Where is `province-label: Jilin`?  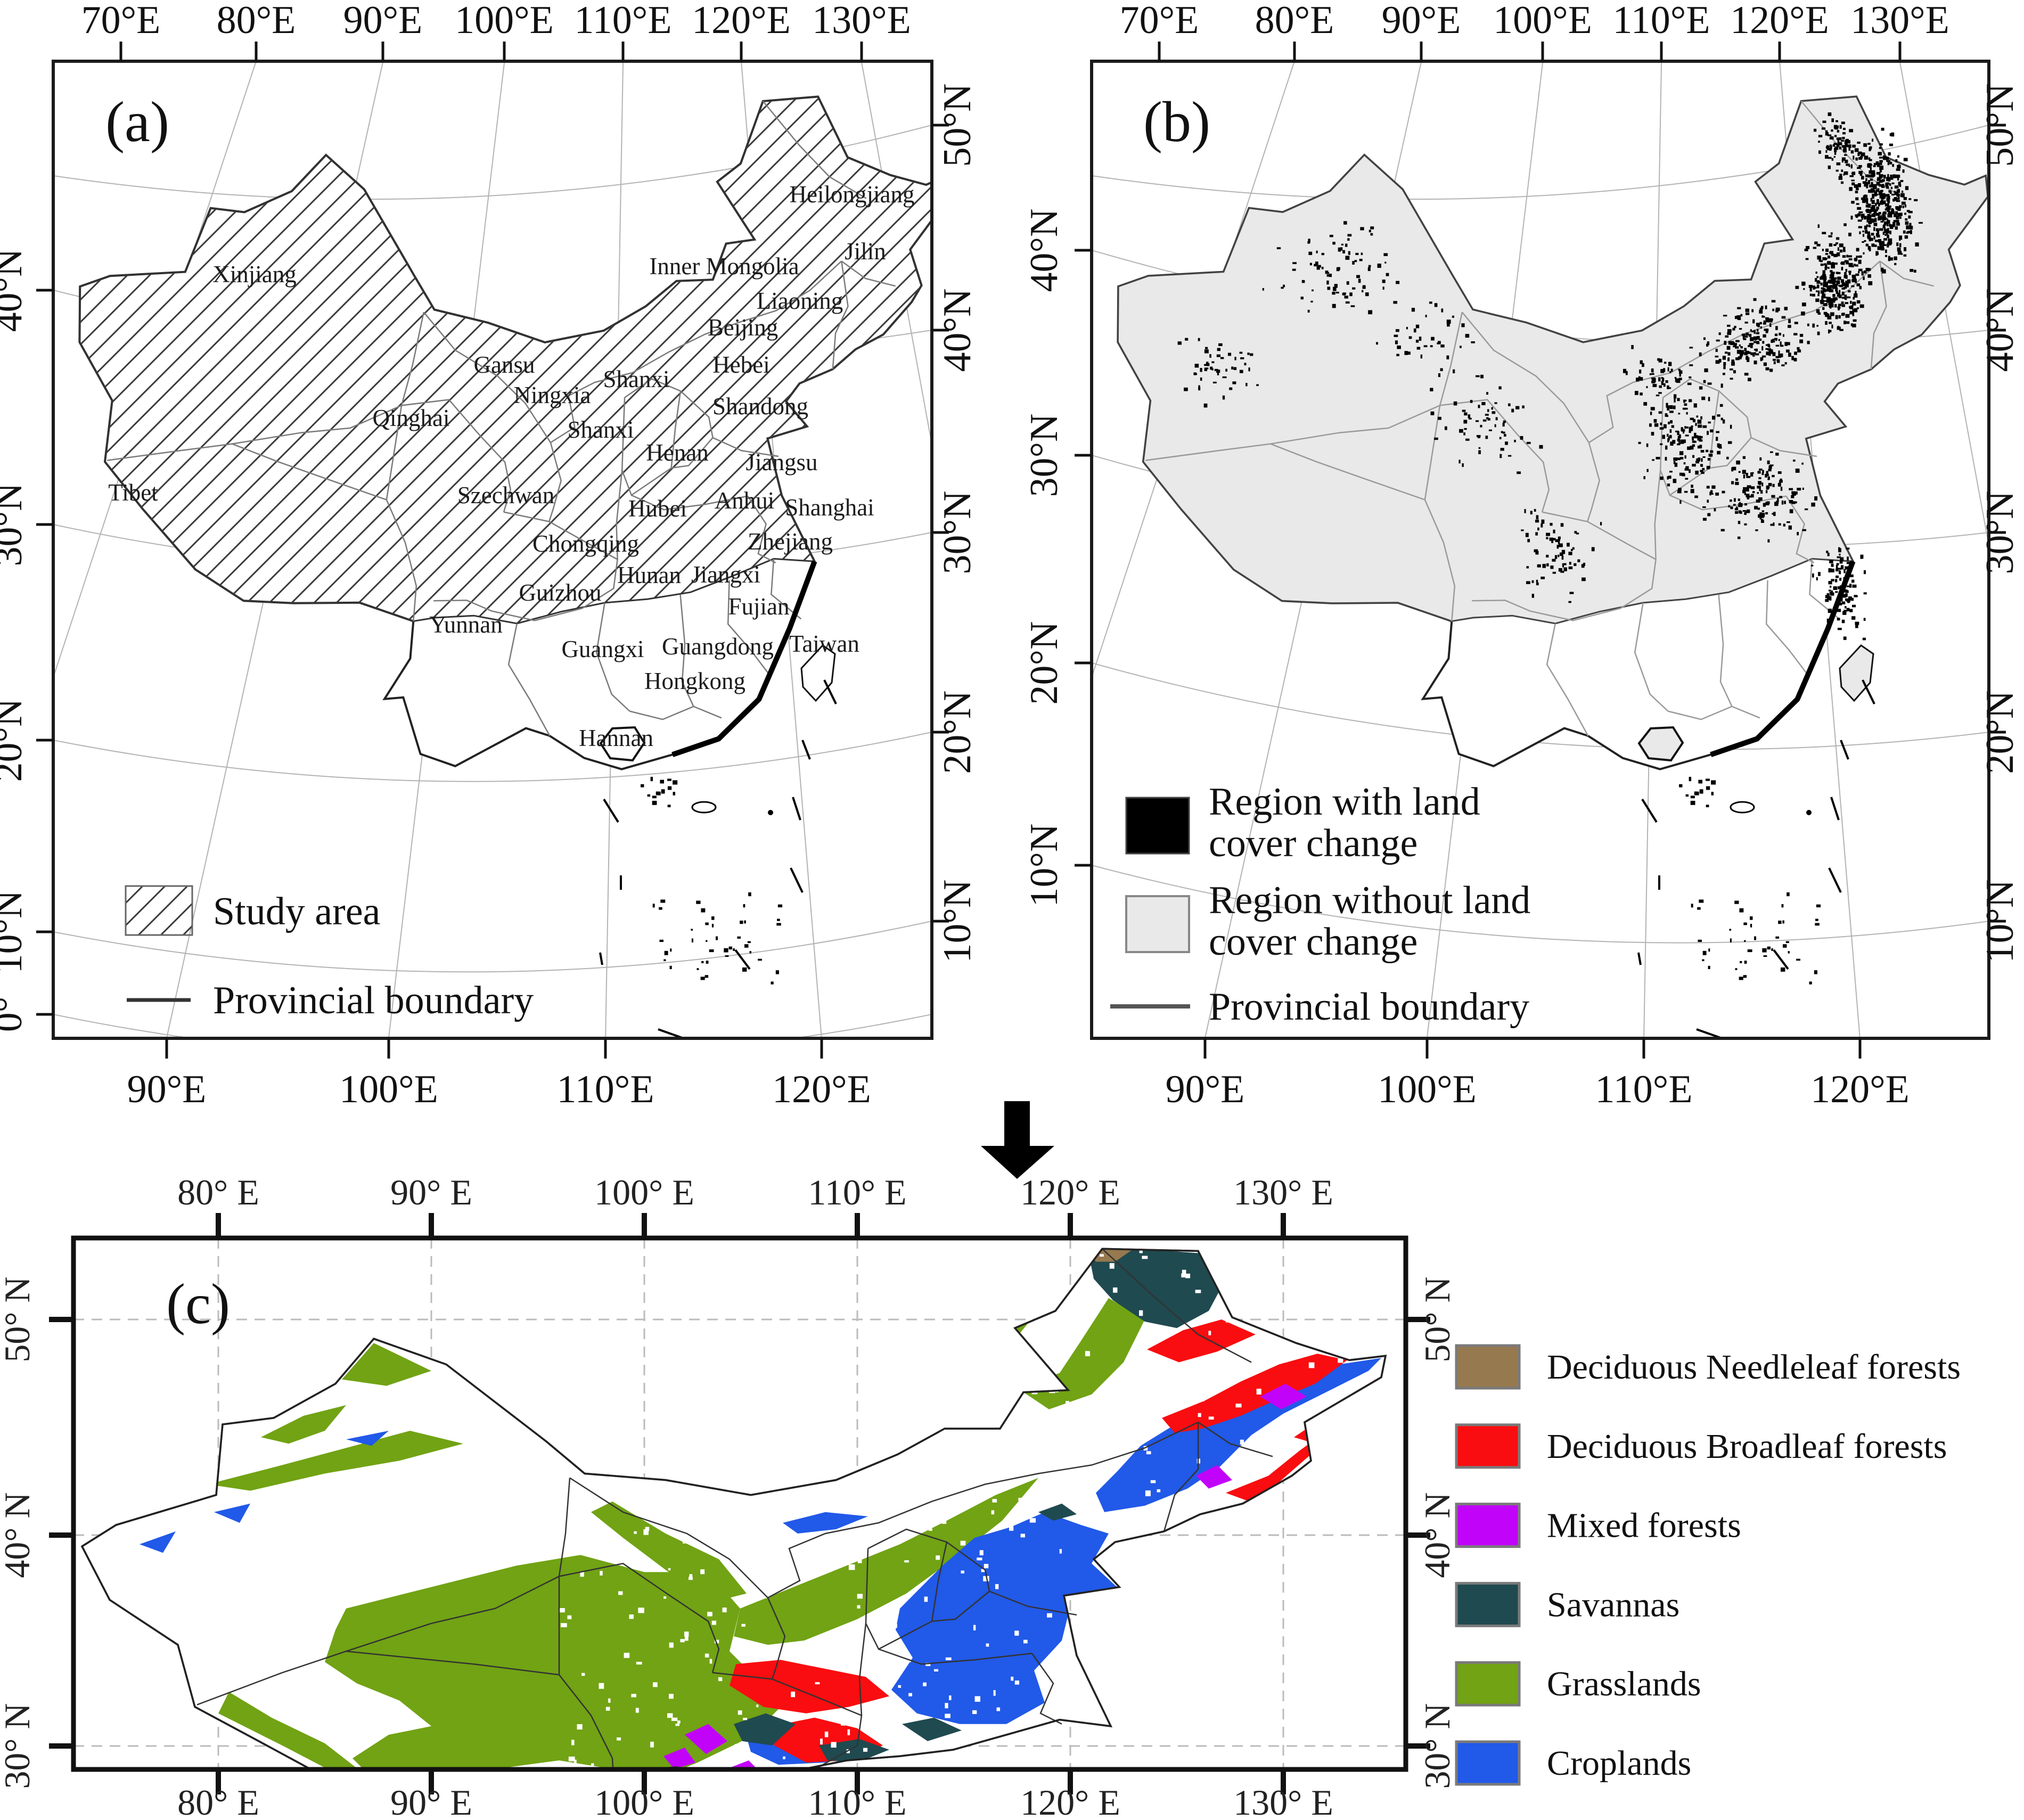 province-label: Jilin is located at coordinates (866, 252).